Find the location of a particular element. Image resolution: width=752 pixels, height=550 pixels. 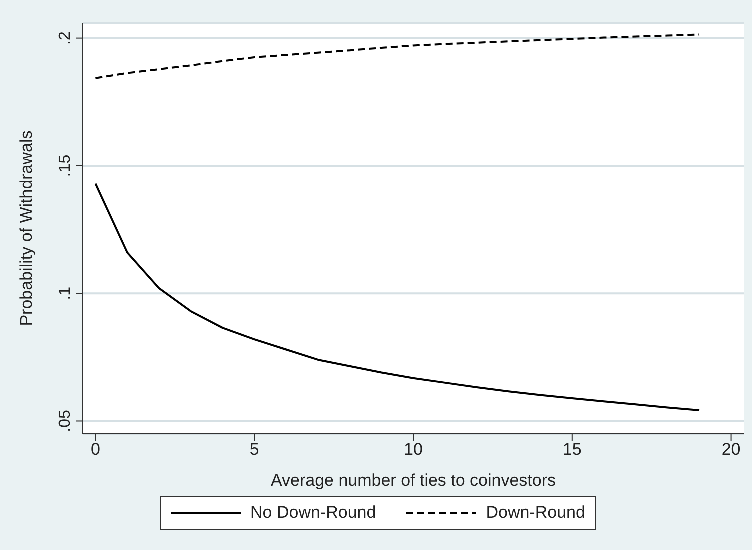

x-tick-label: 10 is located at coordinates (413, 450).